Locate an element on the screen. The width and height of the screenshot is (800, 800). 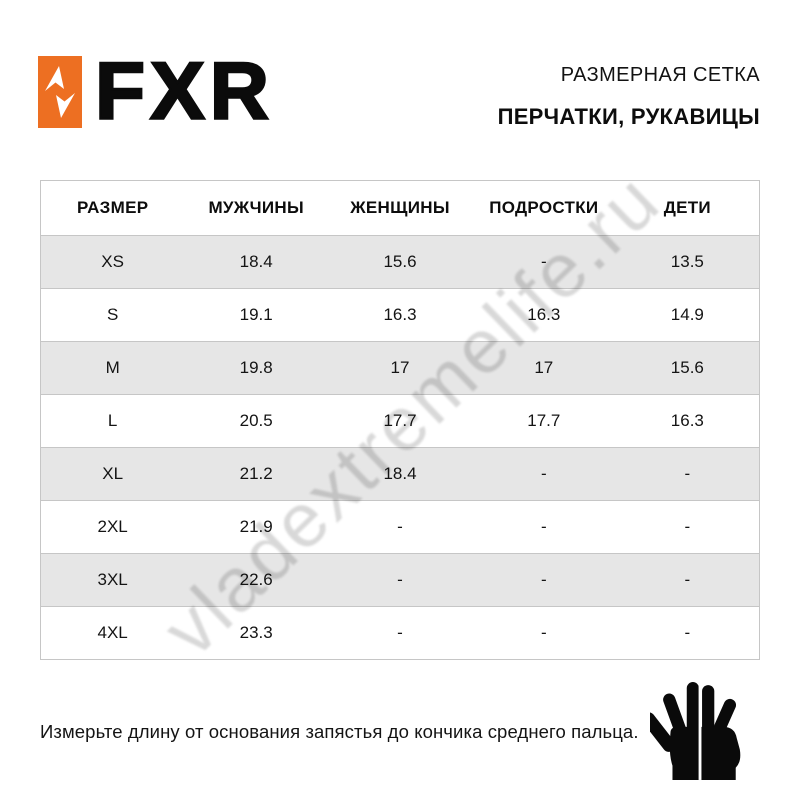
table-row: S 19.1 16.3 16.3 14.9 is located at coordinates (400, 315).